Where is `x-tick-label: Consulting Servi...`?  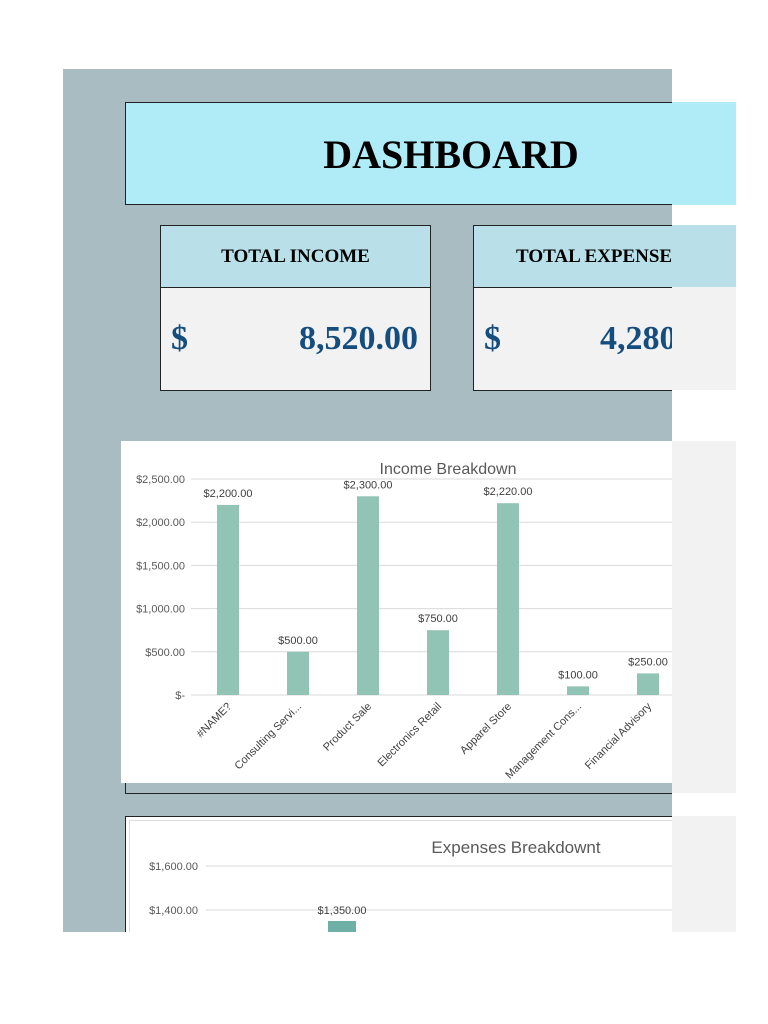 x-tick-label: Consulting Servi... is located at coordinates (269, 737).